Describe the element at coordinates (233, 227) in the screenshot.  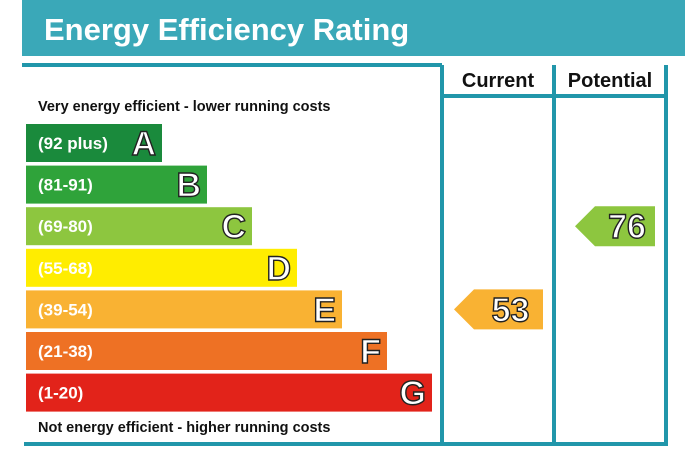
I see `band-c-letter: C` at that location.